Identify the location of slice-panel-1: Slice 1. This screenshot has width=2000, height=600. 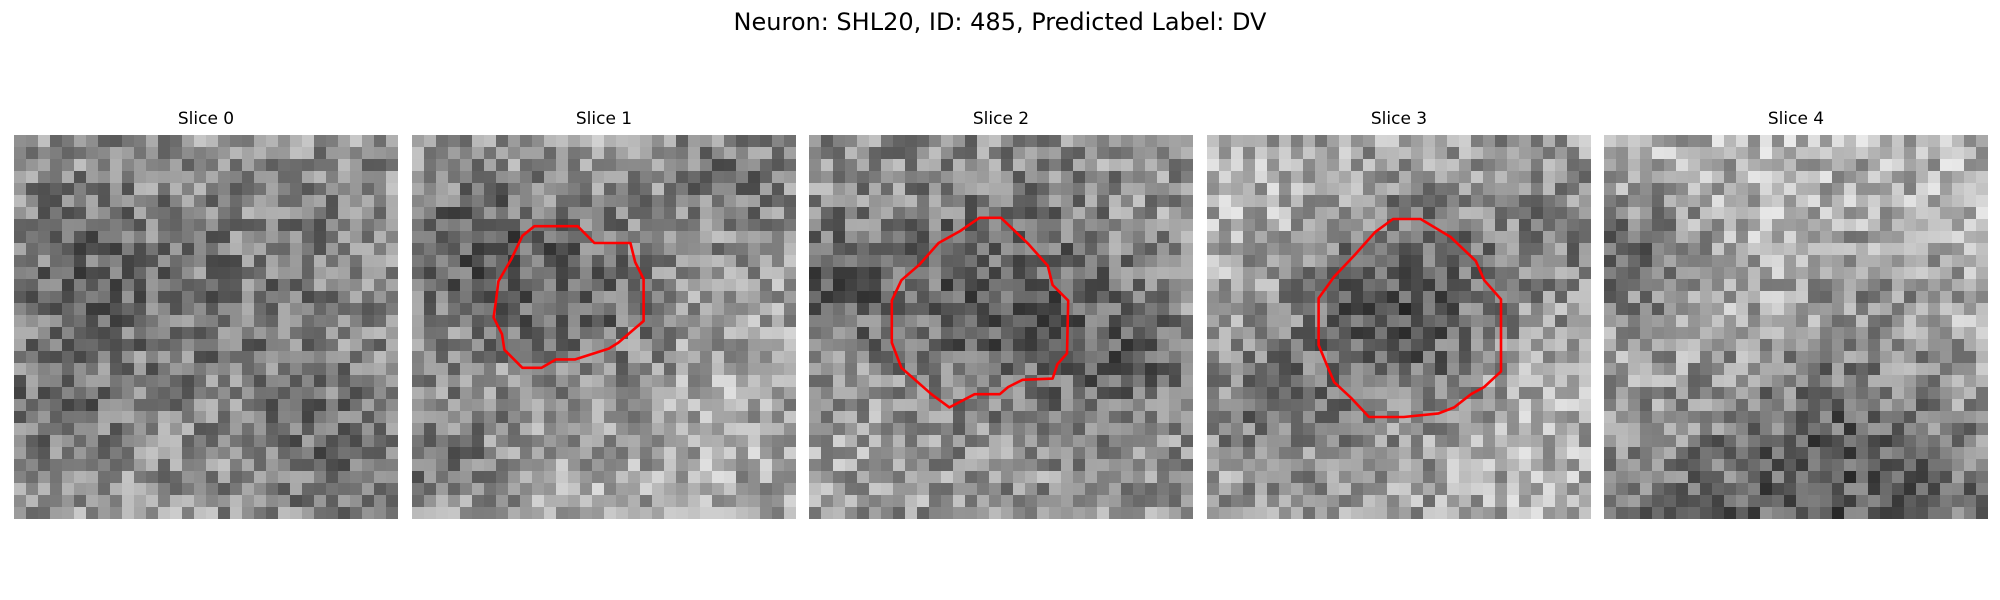
(604, 311).